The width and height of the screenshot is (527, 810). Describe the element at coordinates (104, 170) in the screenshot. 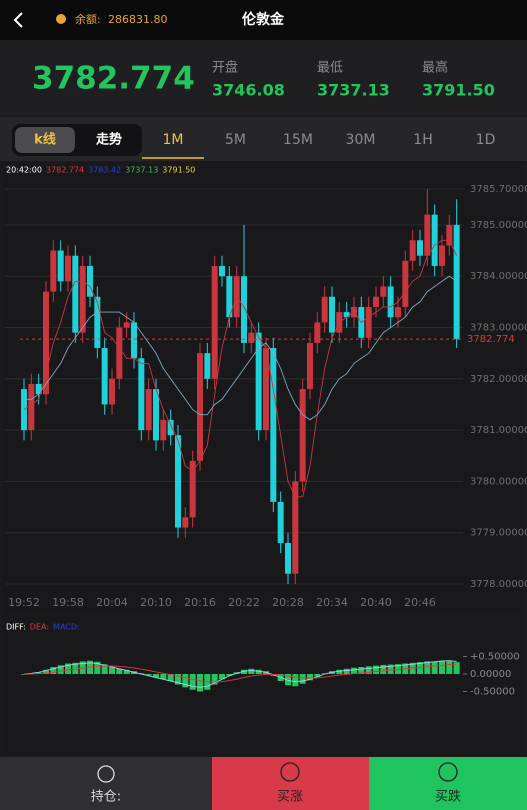

I see `legend-entry: 3783.42` at that location.